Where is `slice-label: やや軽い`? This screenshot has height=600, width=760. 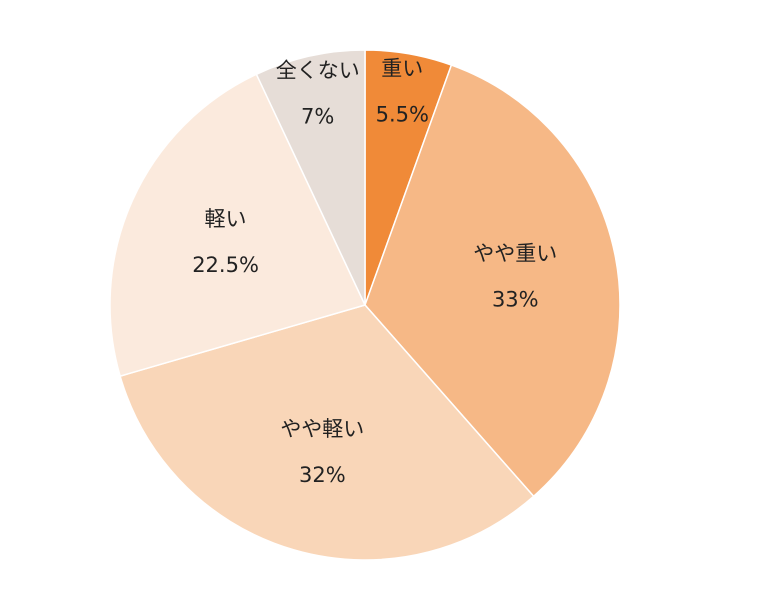
slice-label: やや軽い is located at coordinates (322, 429).